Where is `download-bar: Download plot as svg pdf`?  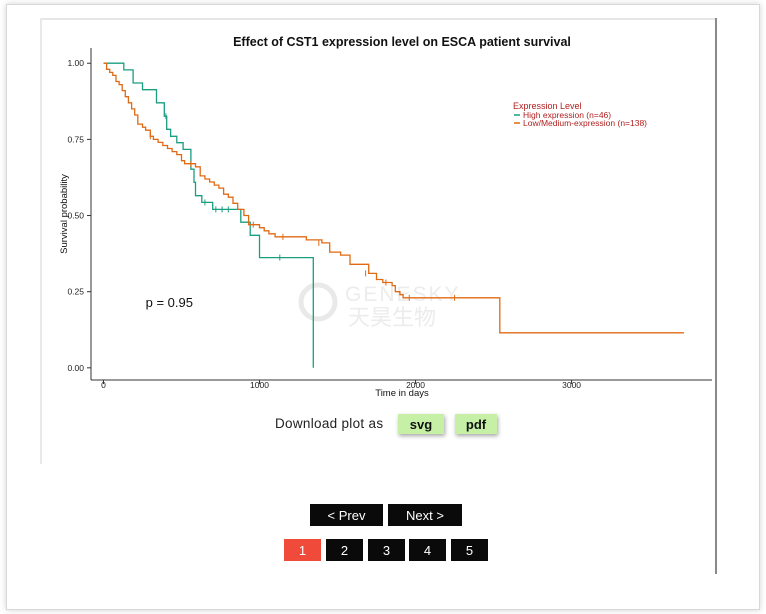
download-bar: Download plot as svg pdf is located at coordinates (383, 425).